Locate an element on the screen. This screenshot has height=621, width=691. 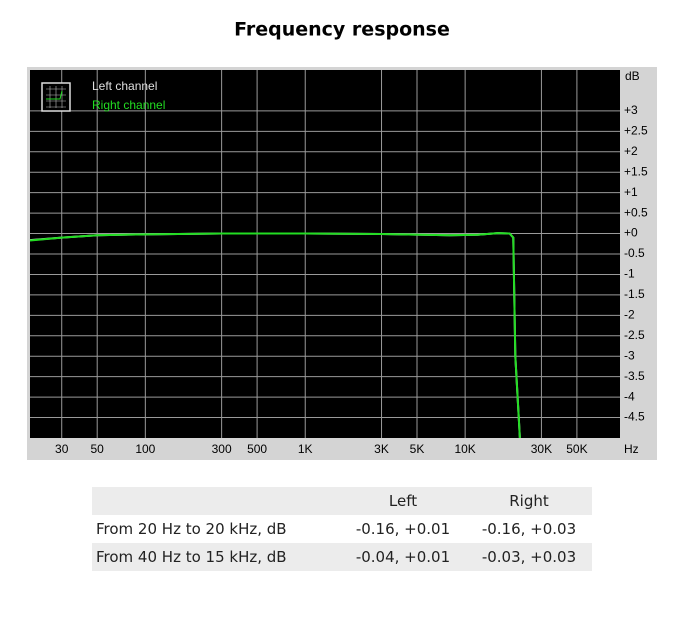
cell: -0.16, +0.01 is located at coordinates (403, 529).